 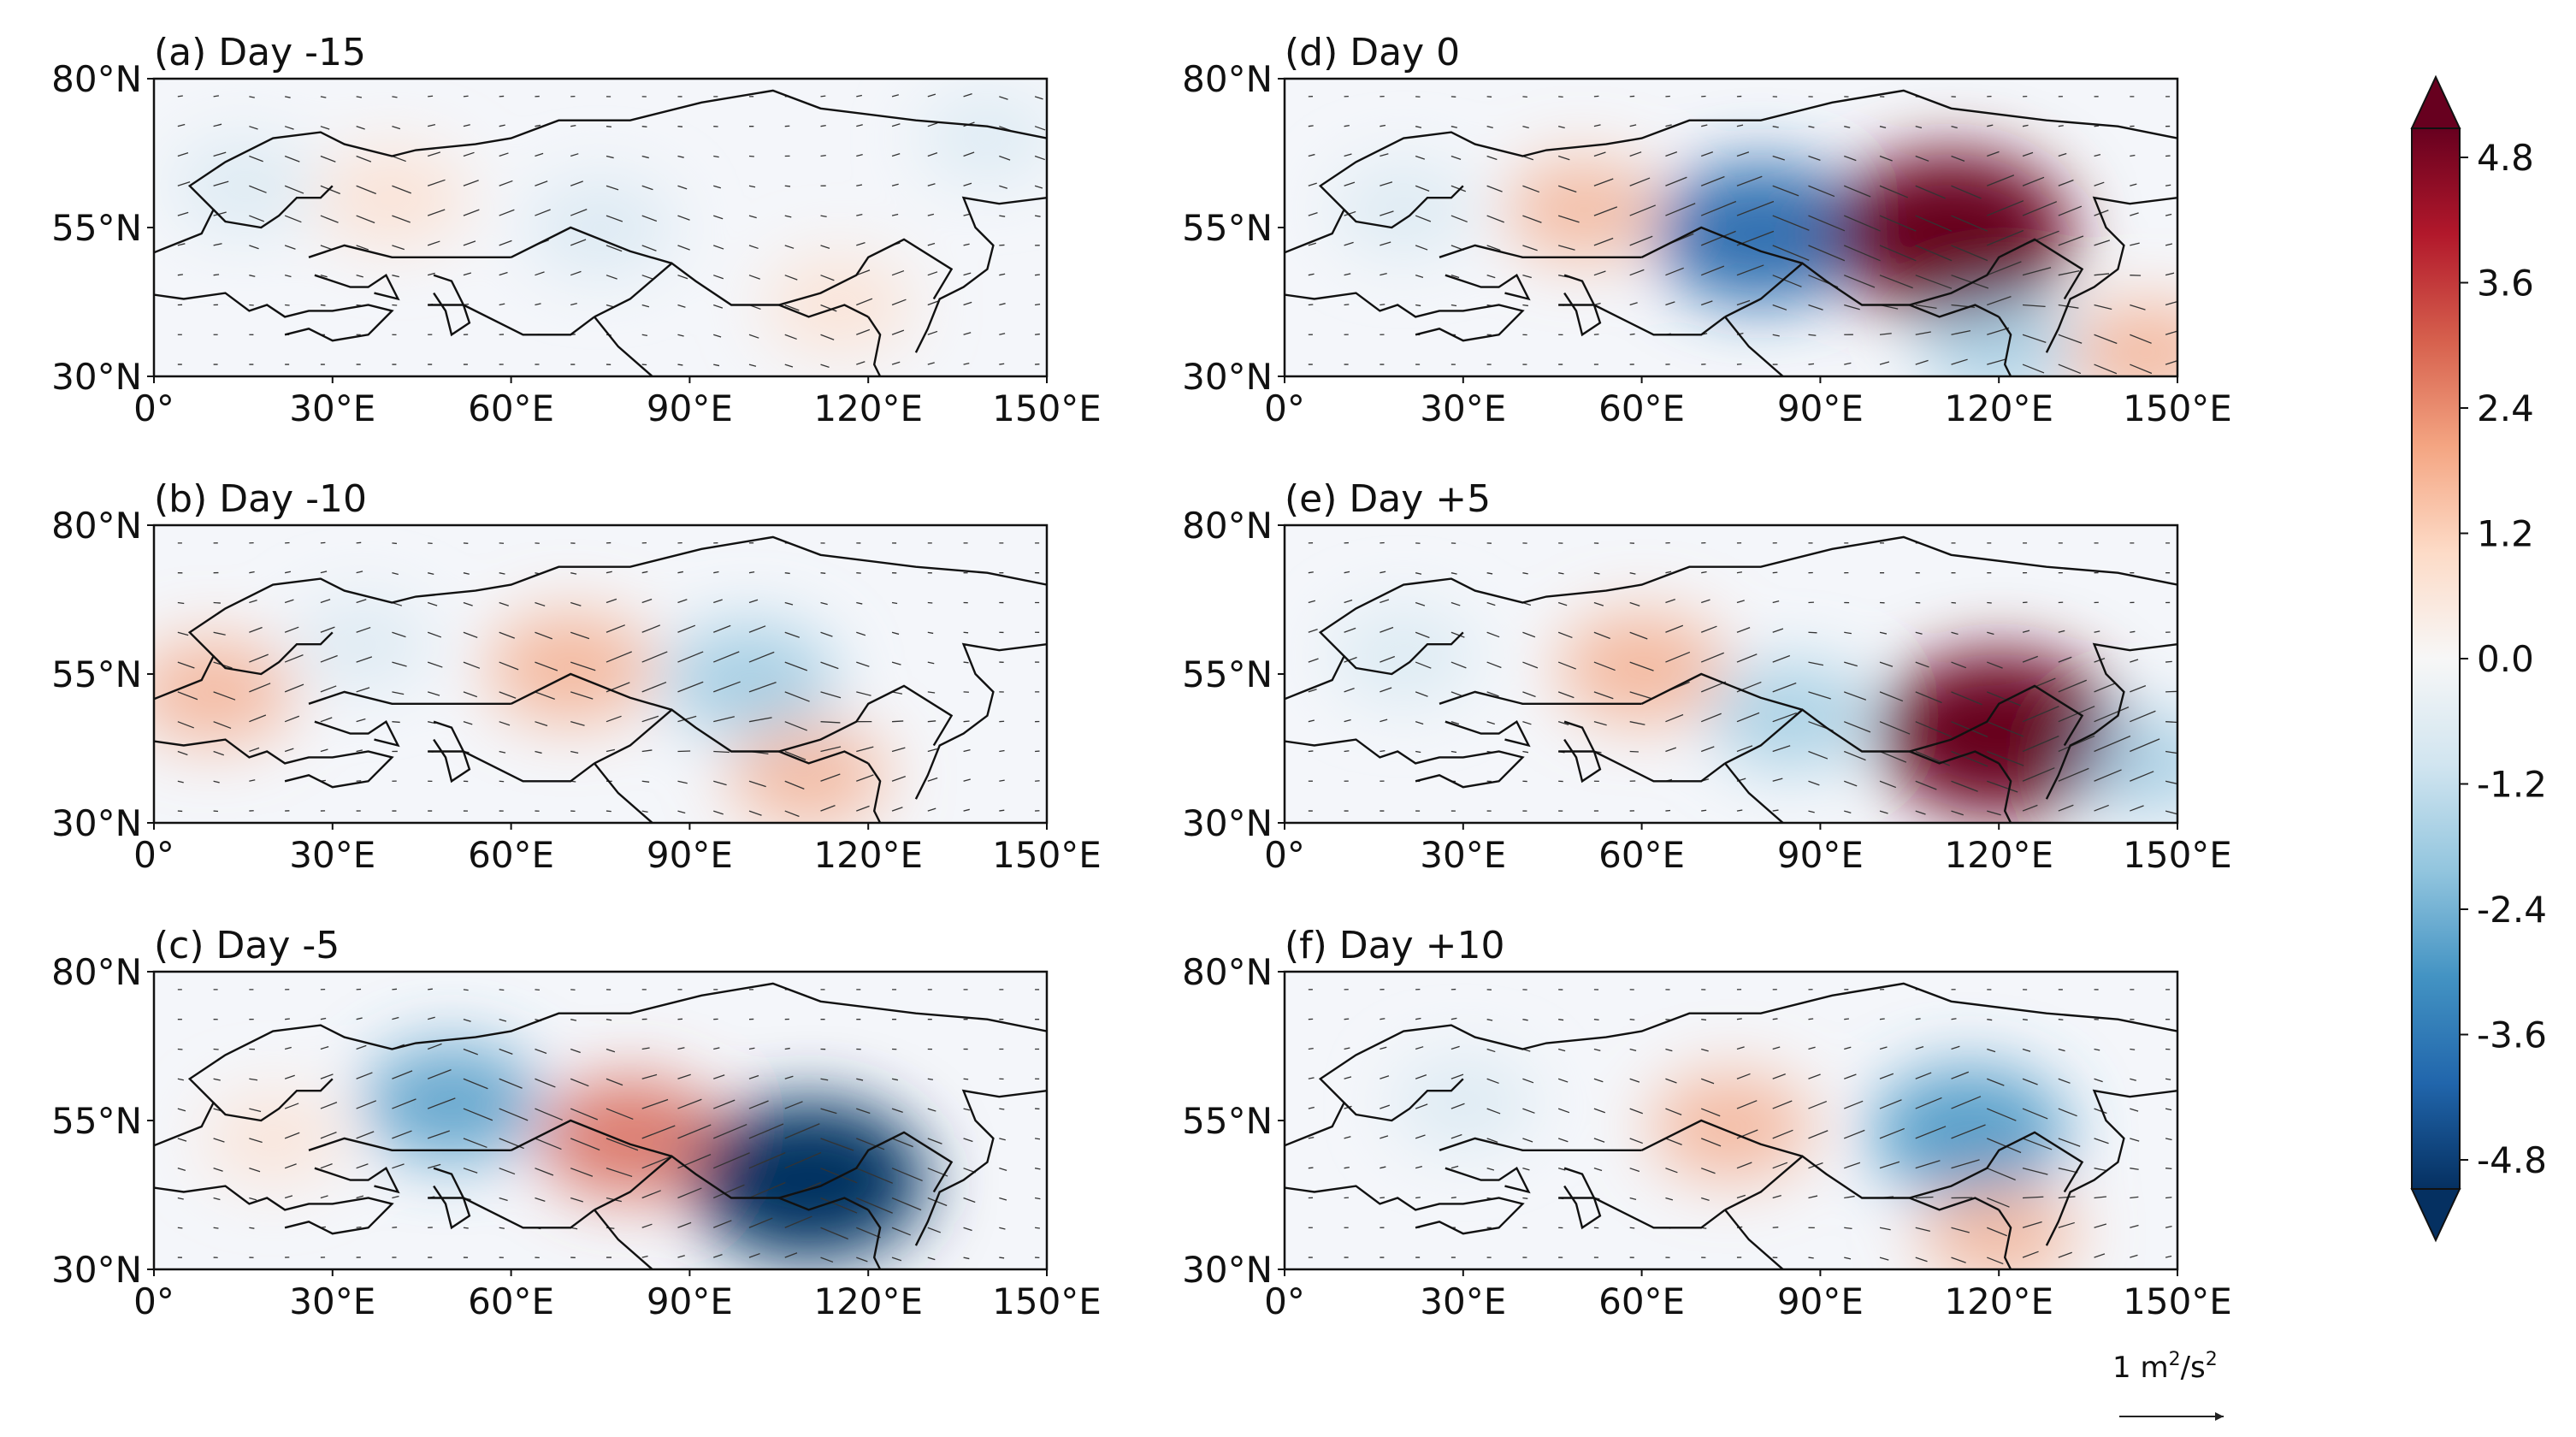 What do you see at coordinates (2512, 1035) in the screenshot?
I see `colorbar-tick-label: -3.6` at bounding box center [2512, 1035].